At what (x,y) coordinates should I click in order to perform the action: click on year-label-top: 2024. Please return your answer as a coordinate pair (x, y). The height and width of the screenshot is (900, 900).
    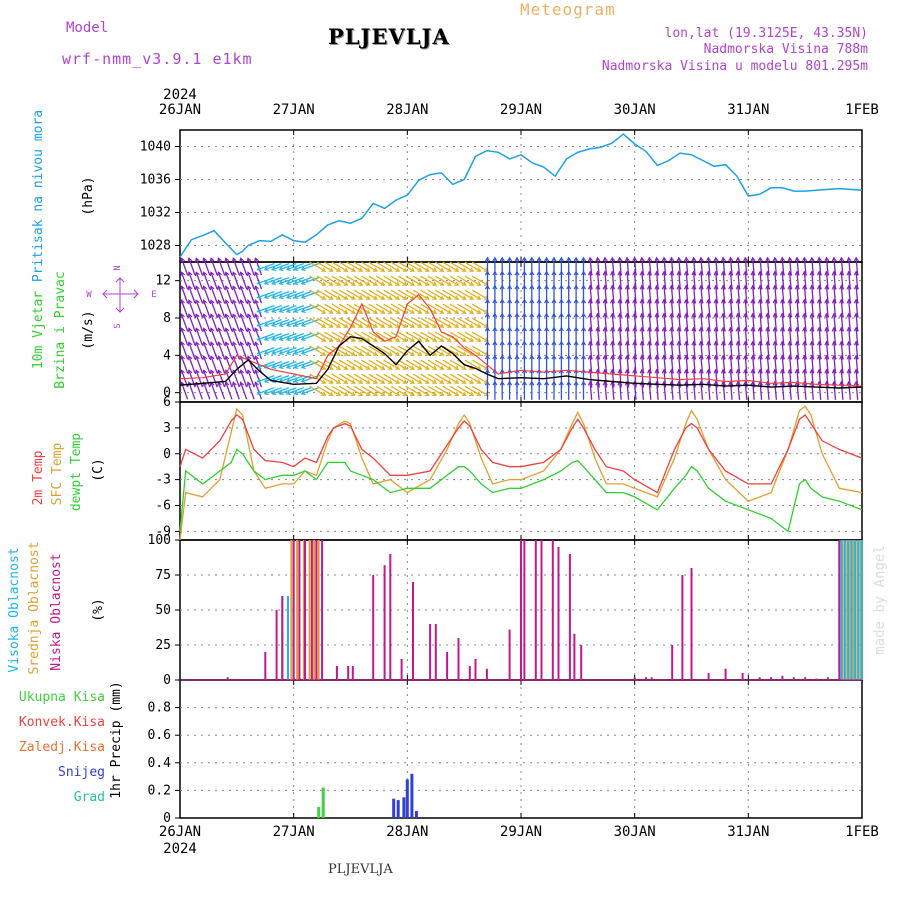
    Looking at the image, I should click on (180, 95).